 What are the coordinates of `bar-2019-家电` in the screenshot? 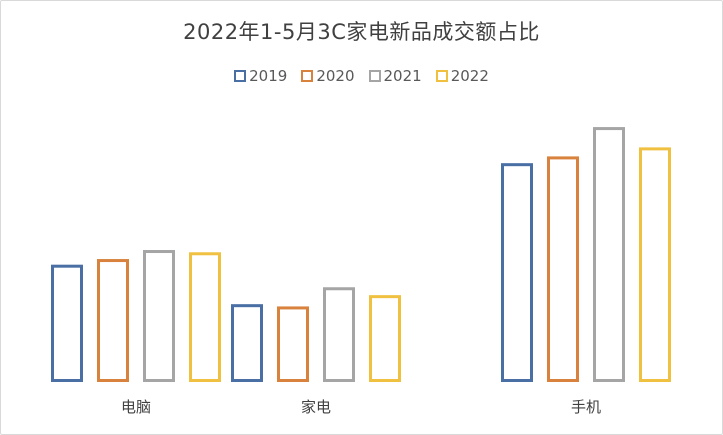 It's located at (247, 343).